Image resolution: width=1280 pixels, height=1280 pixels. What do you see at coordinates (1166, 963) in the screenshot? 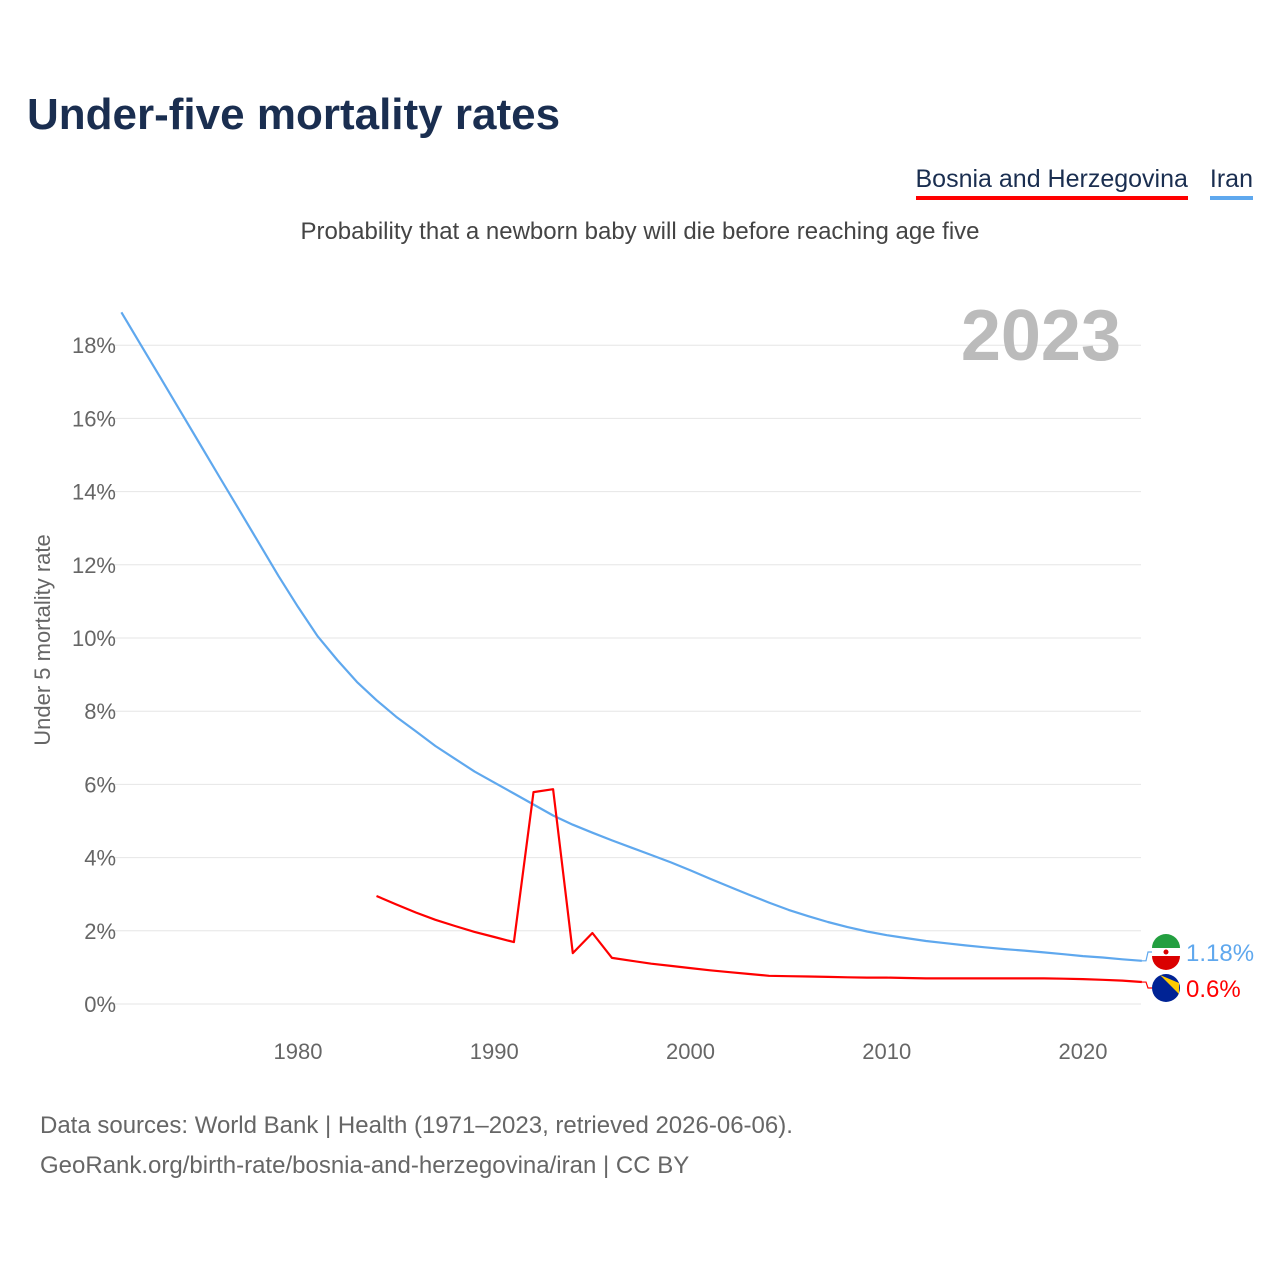
I see `iran-flag-red` at bounding box center [1166, 963].